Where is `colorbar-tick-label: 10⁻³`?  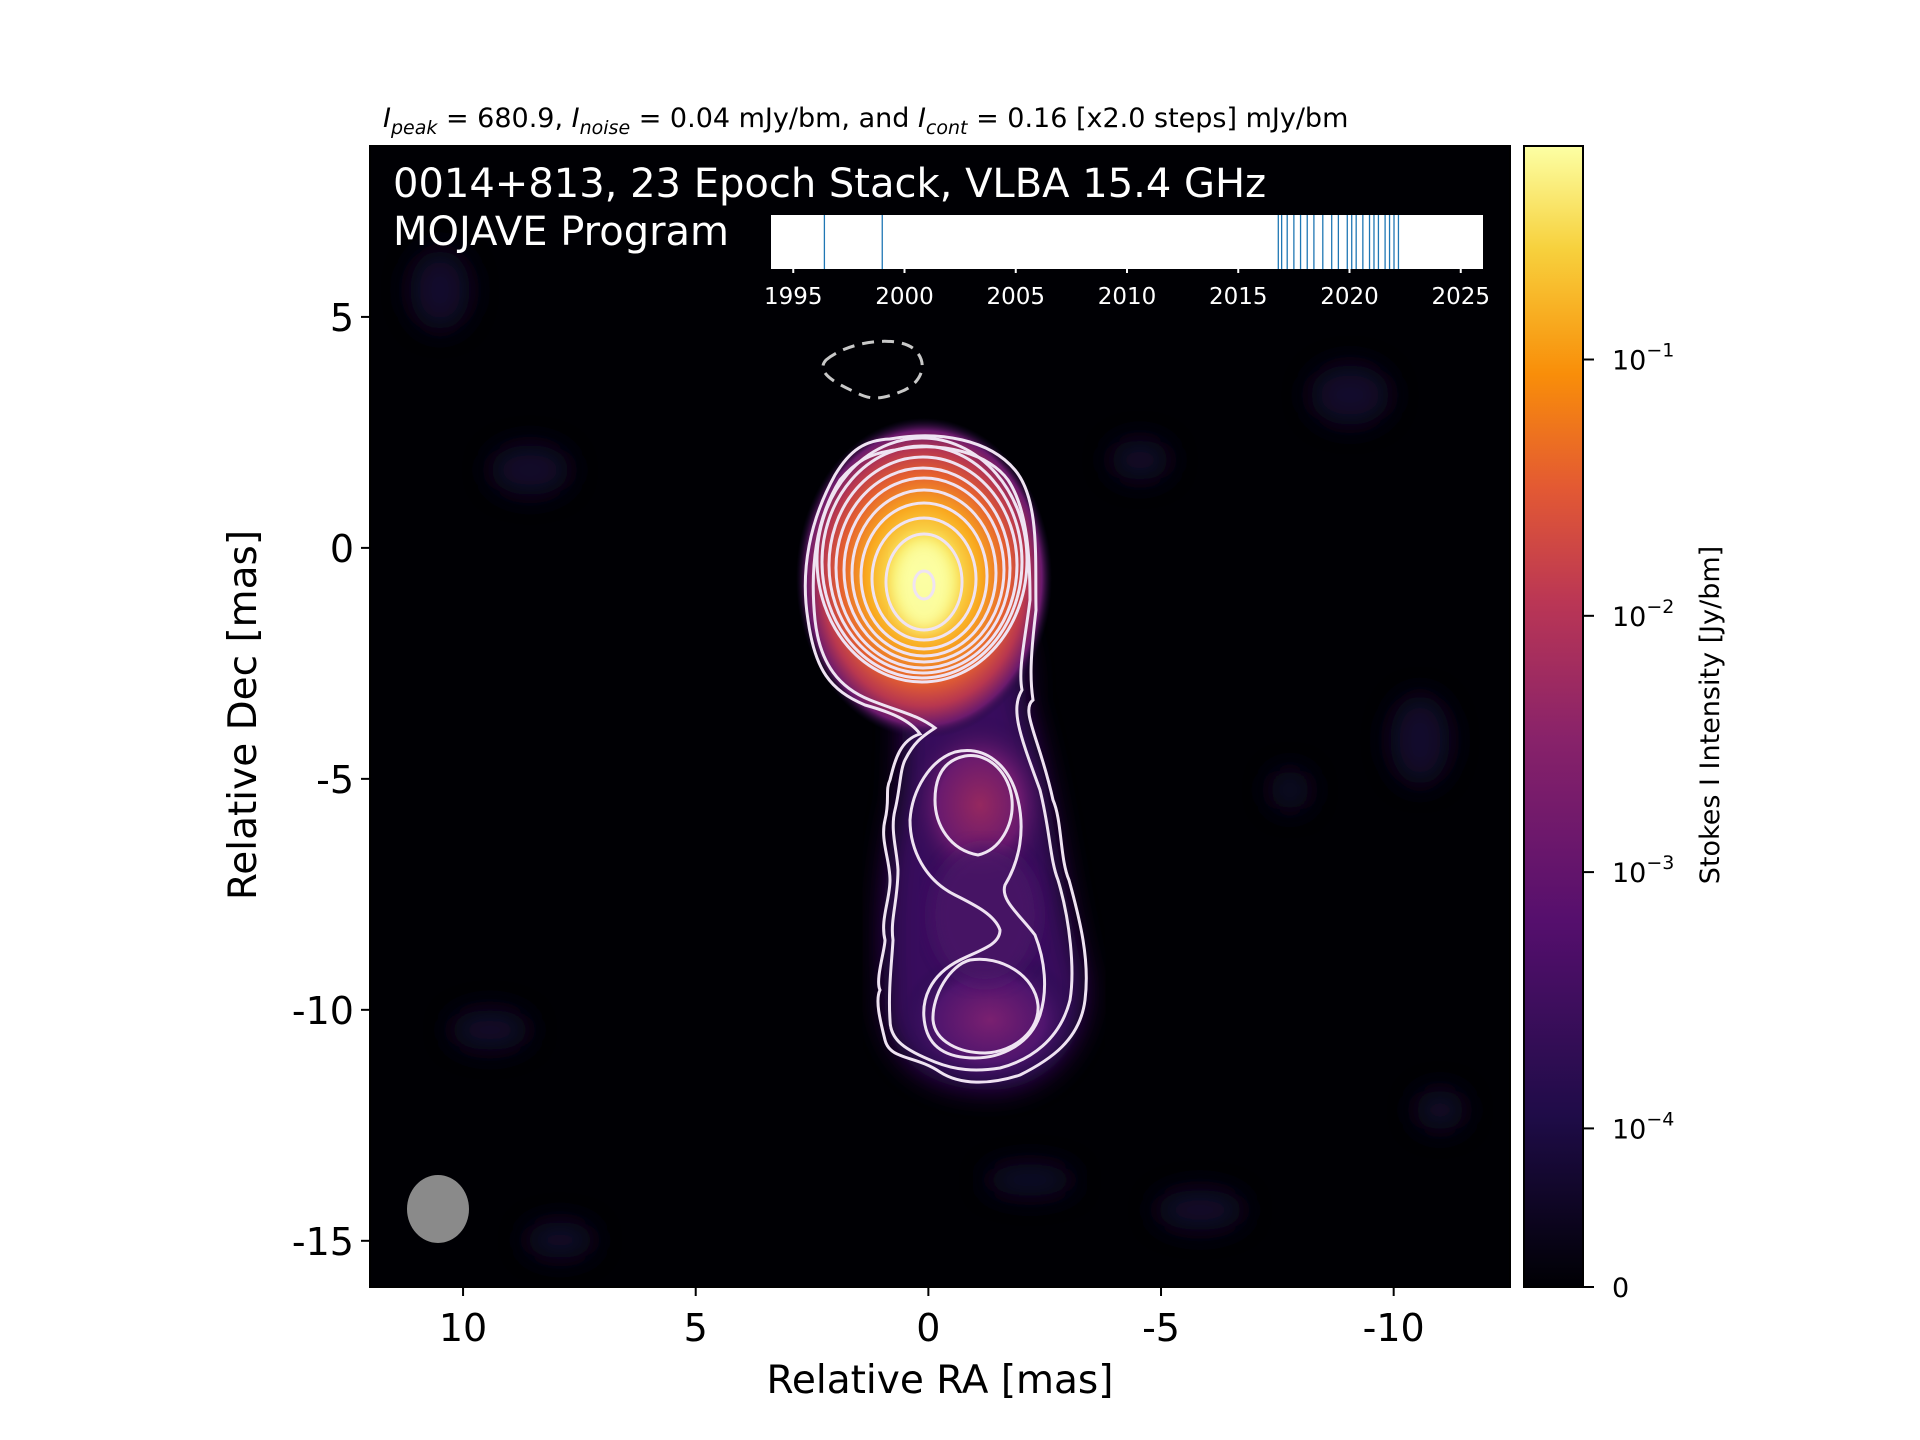
colorbar-tick-label: 10⁻³ is located at coordinates (1643, 870).